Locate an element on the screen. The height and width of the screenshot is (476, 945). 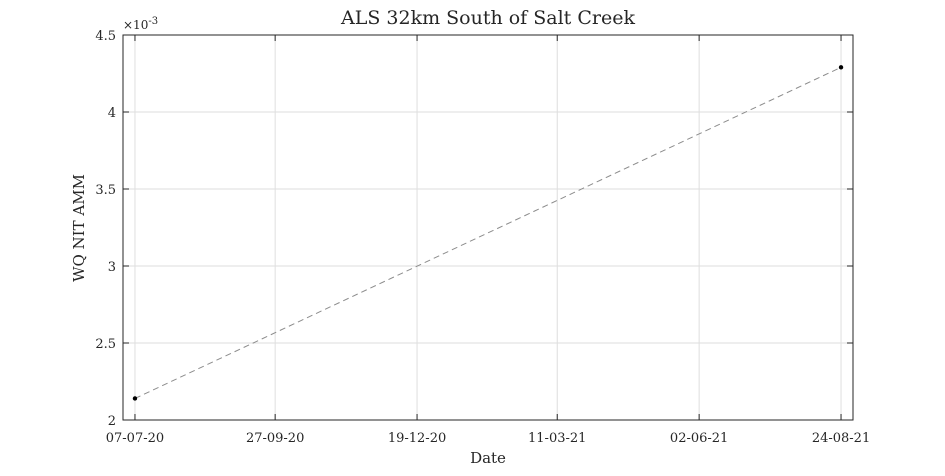
y-exponent-power: -3 is located at coordinates (153, 21).